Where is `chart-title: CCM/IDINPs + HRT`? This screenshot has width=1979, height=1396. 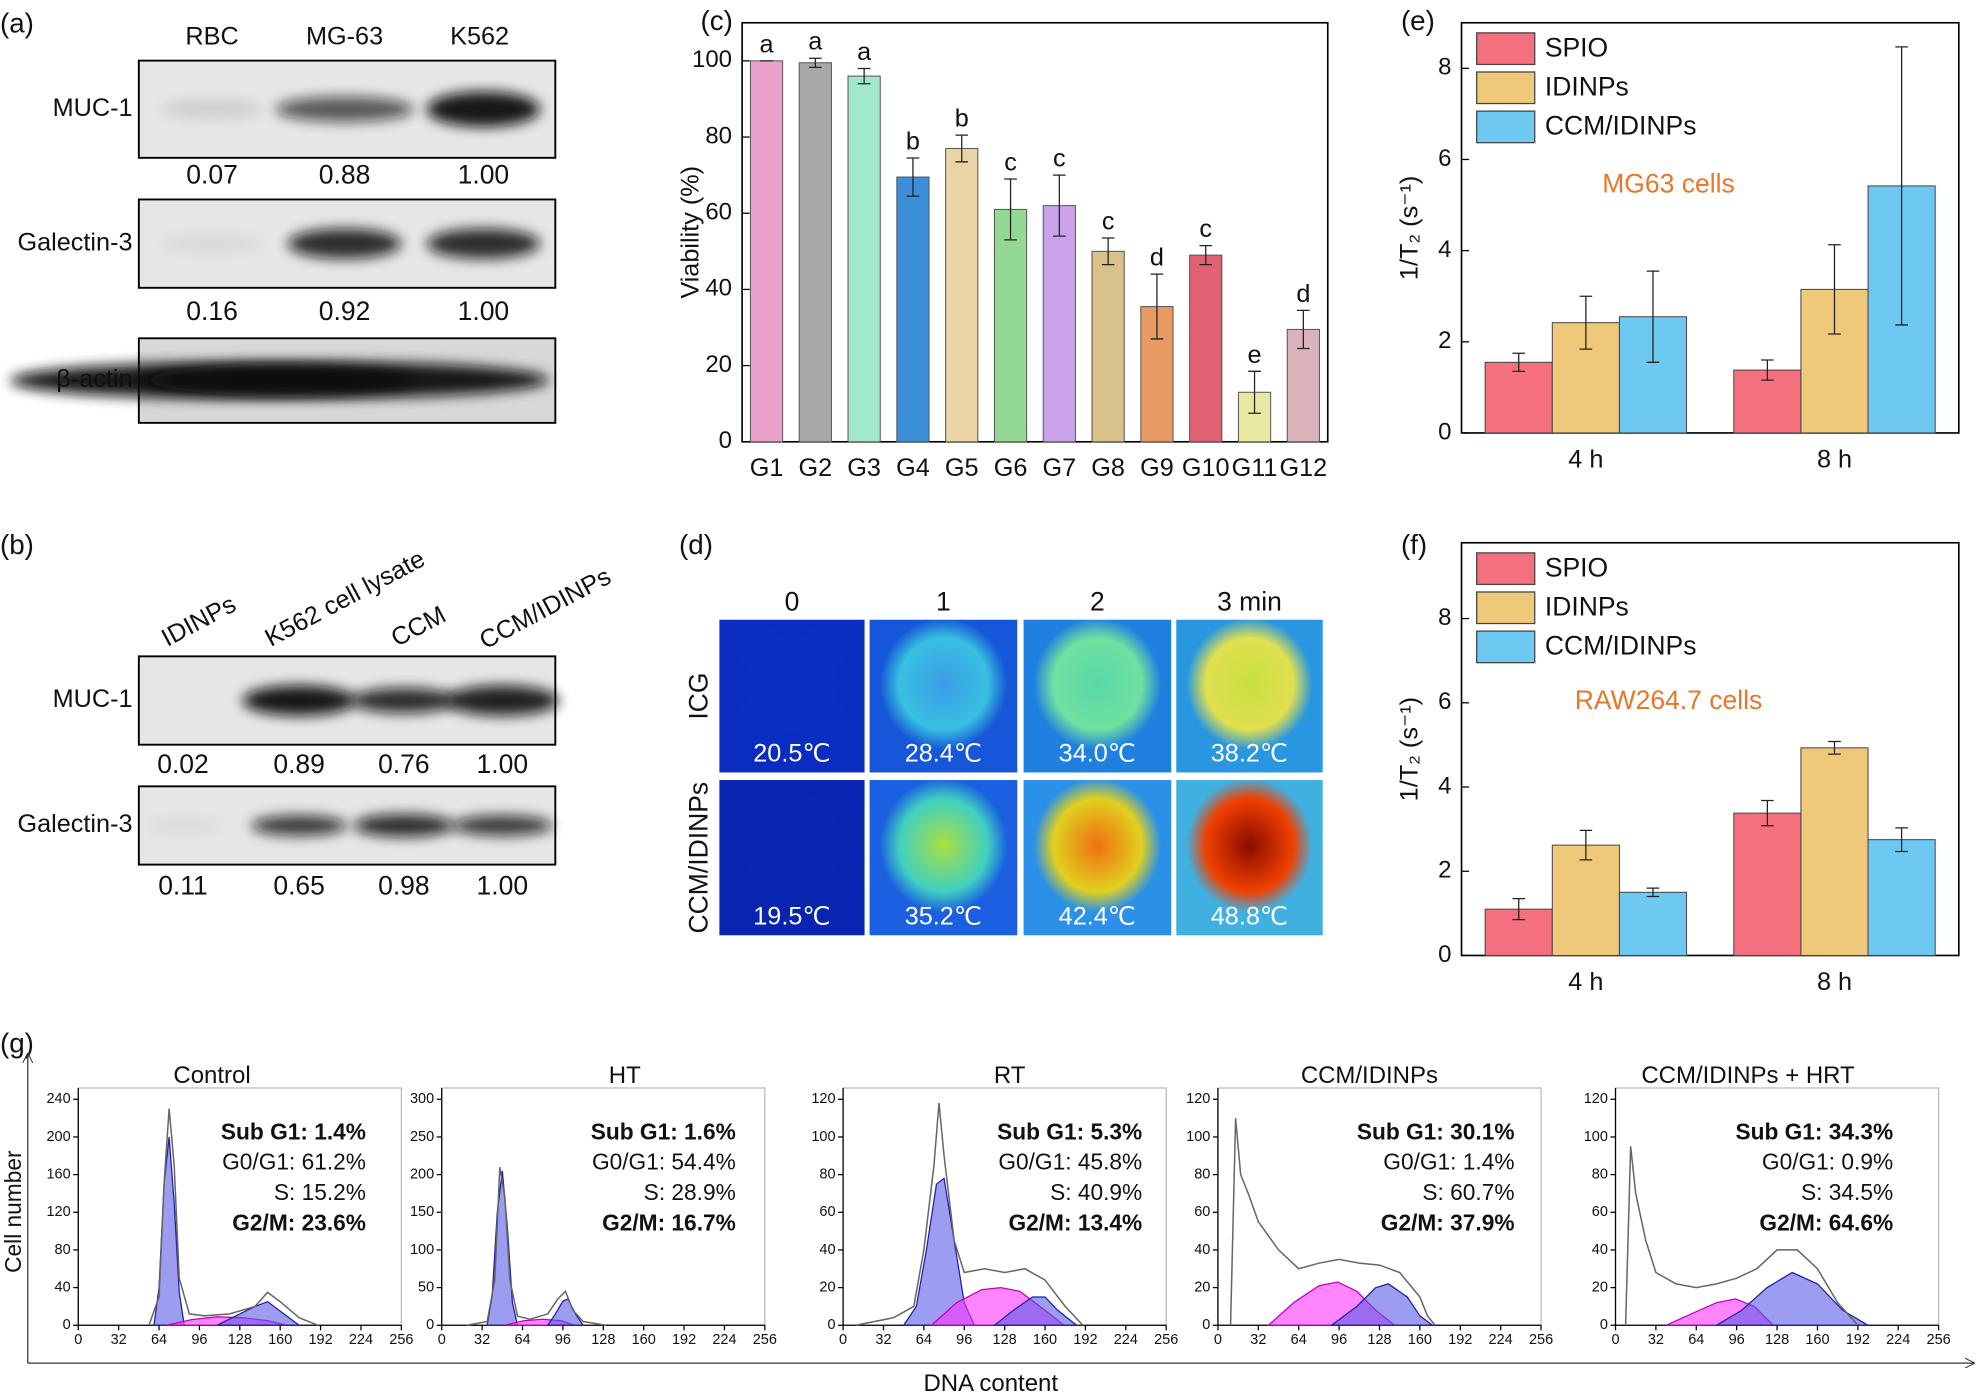
chart-title: CCM/IDINPs + HRT is located at coordinates (1748, 1075).